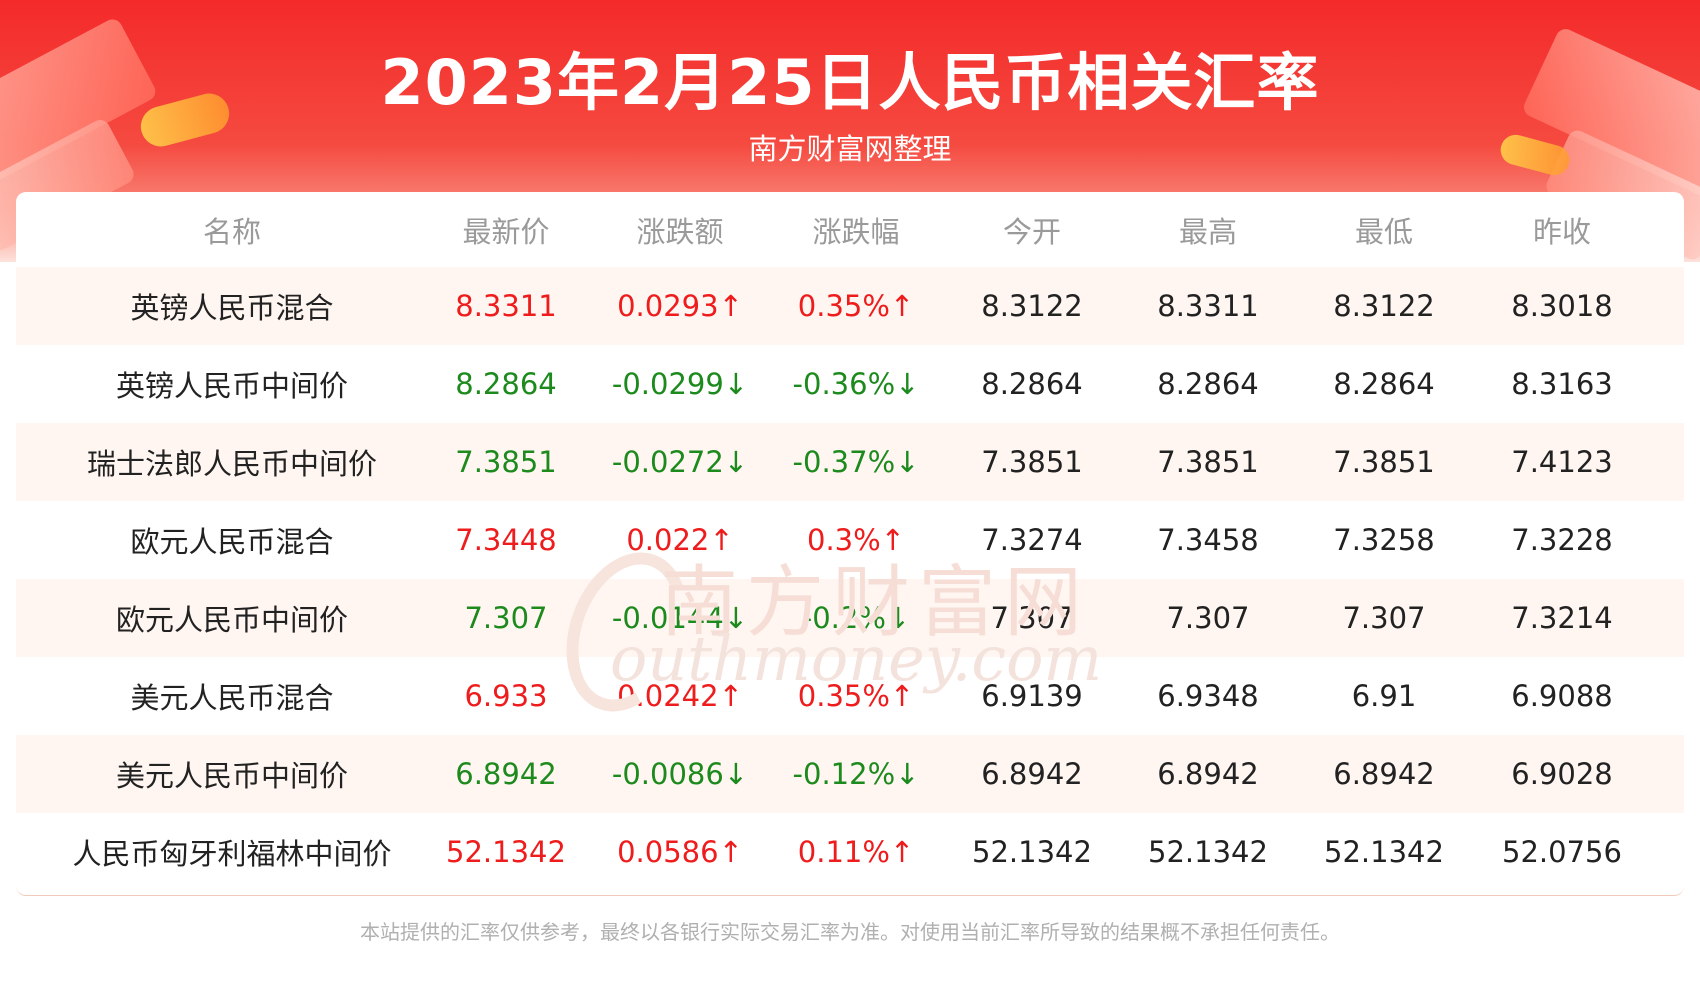 Image resolution: width=1700 pixels, height=1000 pixels. What do you see at coordinates (1032, 696) in the screenshot?
I see `cell-open: 6.9139` at bounding box center [1032, 696].